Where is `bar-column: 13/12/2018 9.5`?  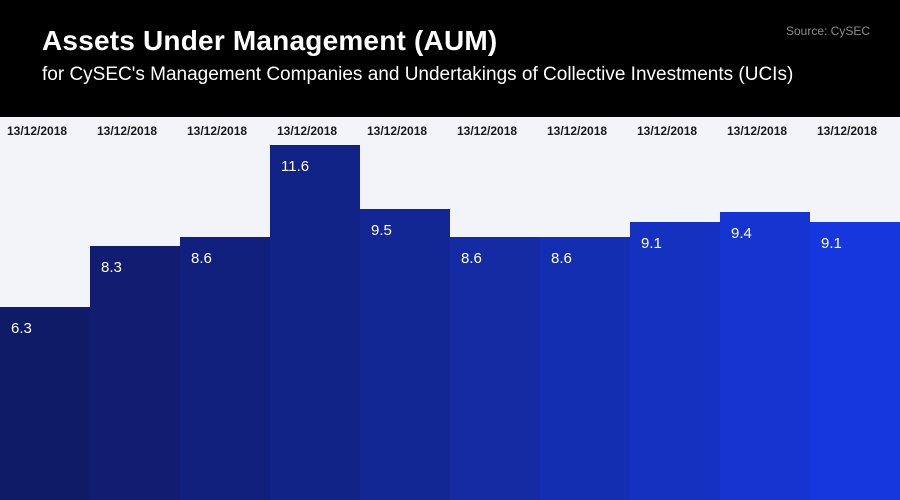 bar-column: 13/12/2018 9.5 is located at coordinates (405, 308).